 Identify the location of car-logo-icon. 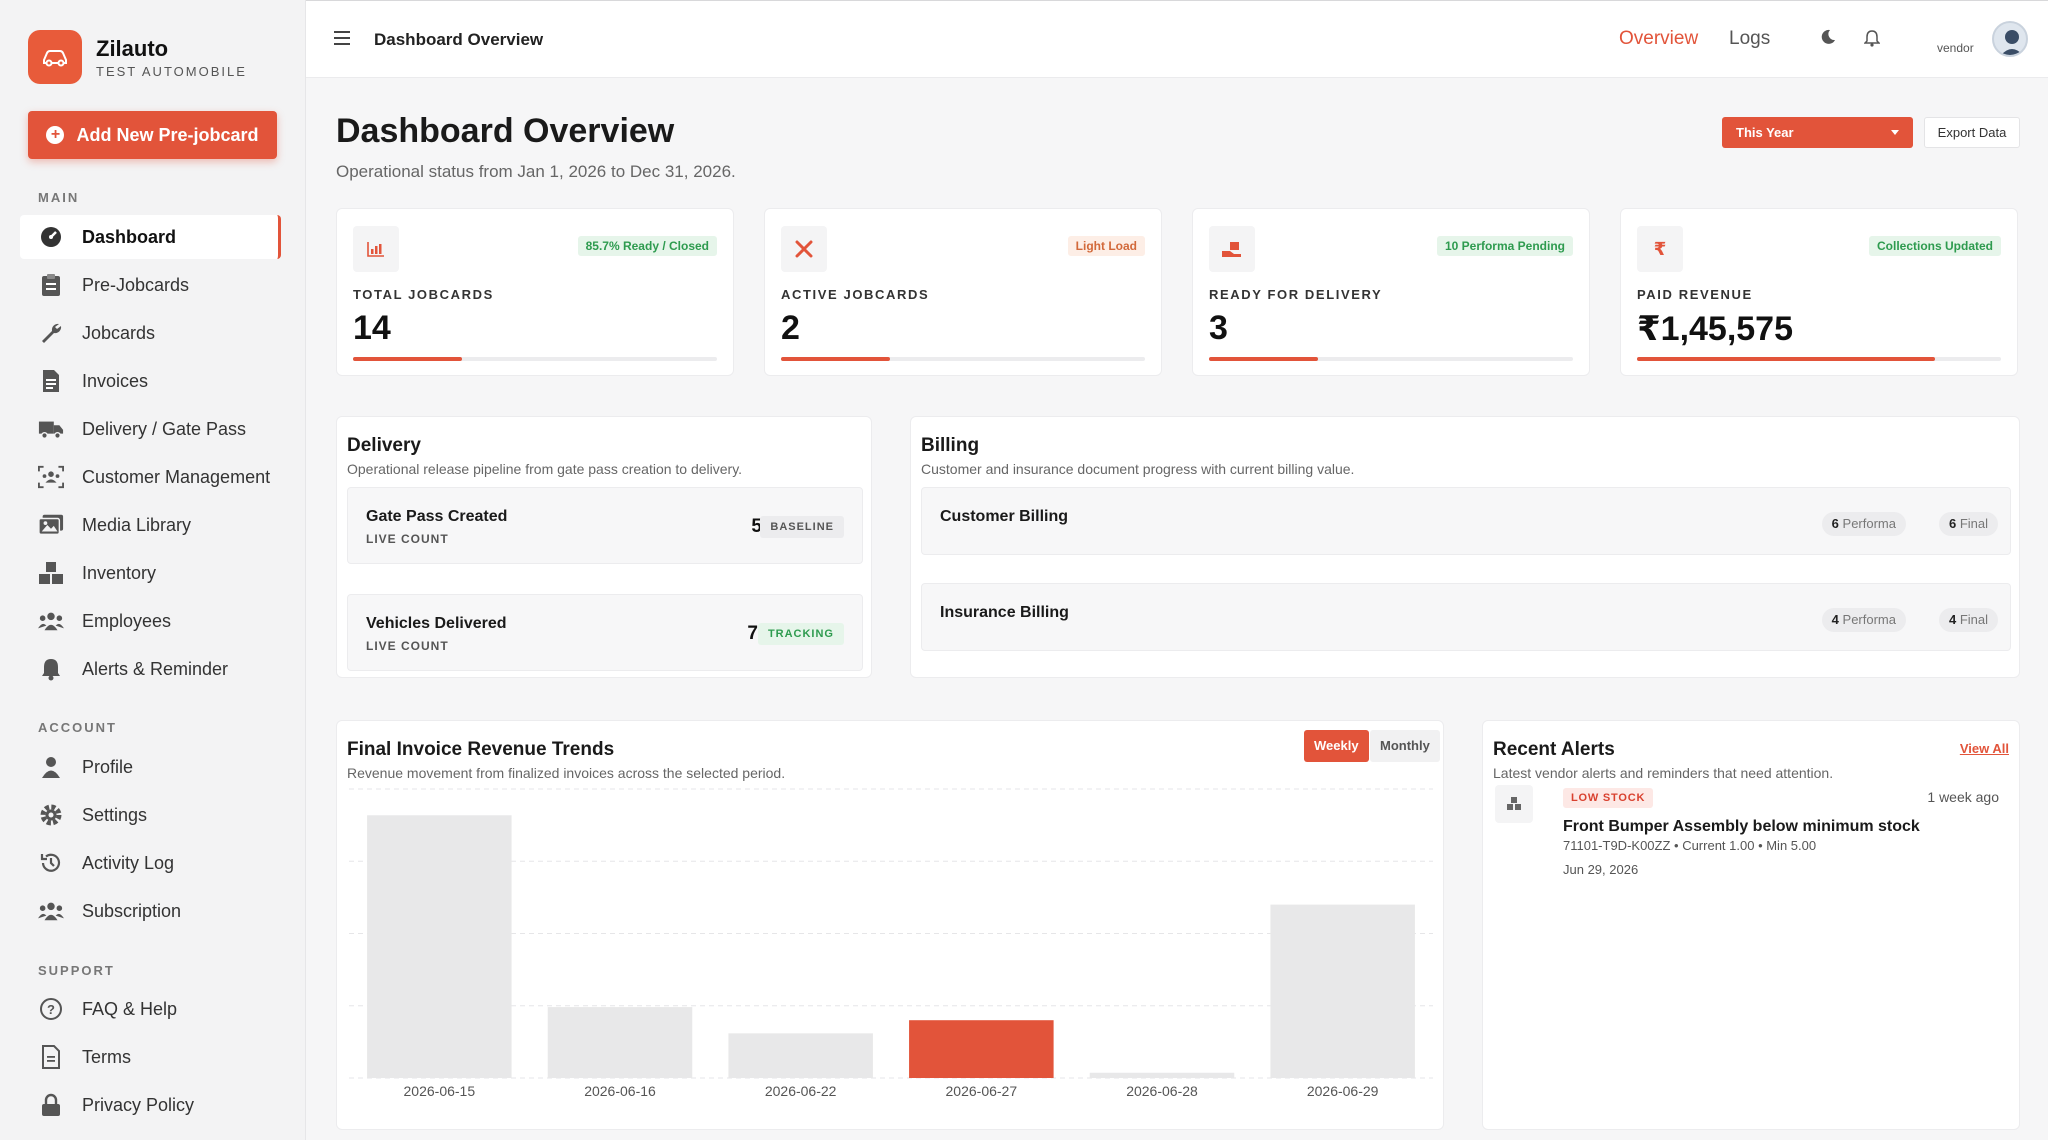
(55, 57).